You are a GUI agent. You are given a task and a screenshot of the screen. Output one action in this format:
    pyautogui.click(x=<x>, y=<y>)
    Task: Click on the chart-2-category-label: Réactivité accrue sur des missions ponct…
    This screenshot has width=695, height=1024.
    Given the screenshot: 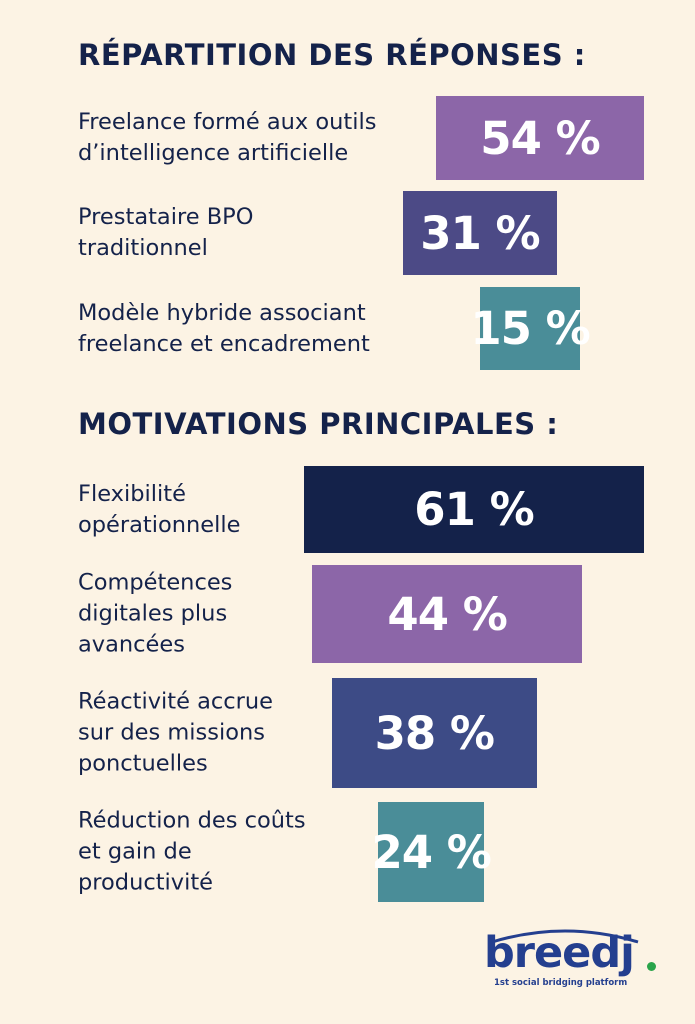 What is the action you would take?
    pyautogui.click(x=175, y=732)
    